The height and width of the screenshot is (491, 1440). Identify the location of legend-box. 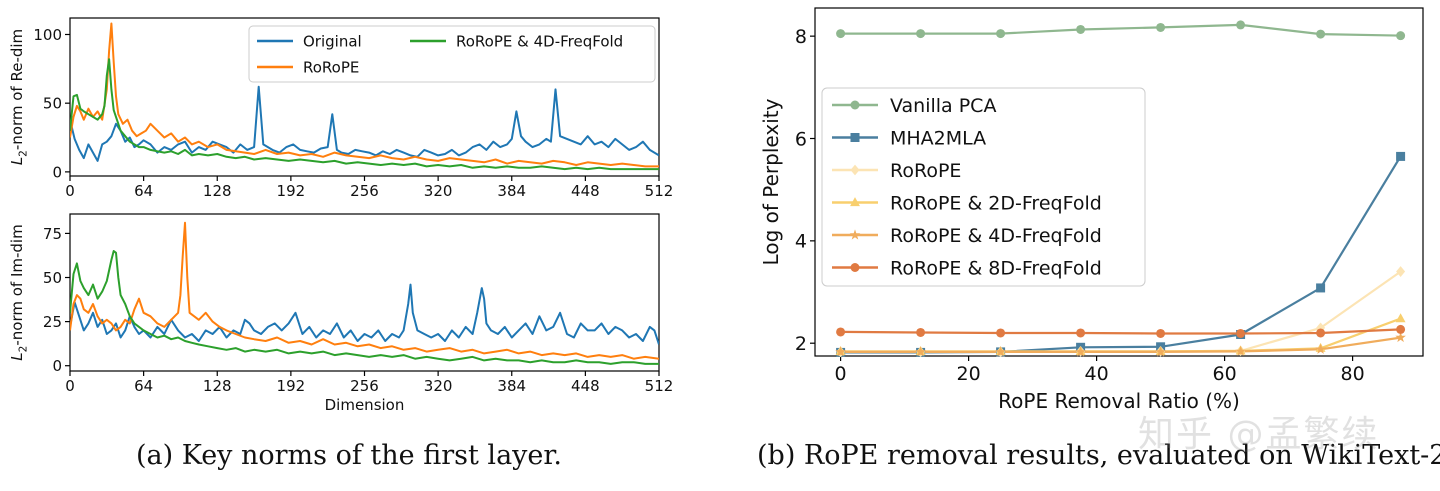
(452, 54).